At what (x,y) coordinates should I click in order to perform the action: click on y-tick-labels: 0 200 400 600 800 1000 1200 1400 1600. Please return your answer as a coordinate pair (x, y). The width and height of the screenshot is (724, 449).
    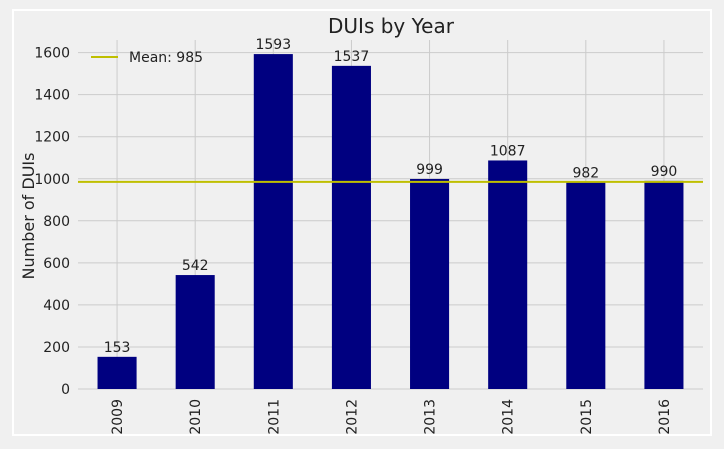
    Looking at the image, I should click on (52, 222).